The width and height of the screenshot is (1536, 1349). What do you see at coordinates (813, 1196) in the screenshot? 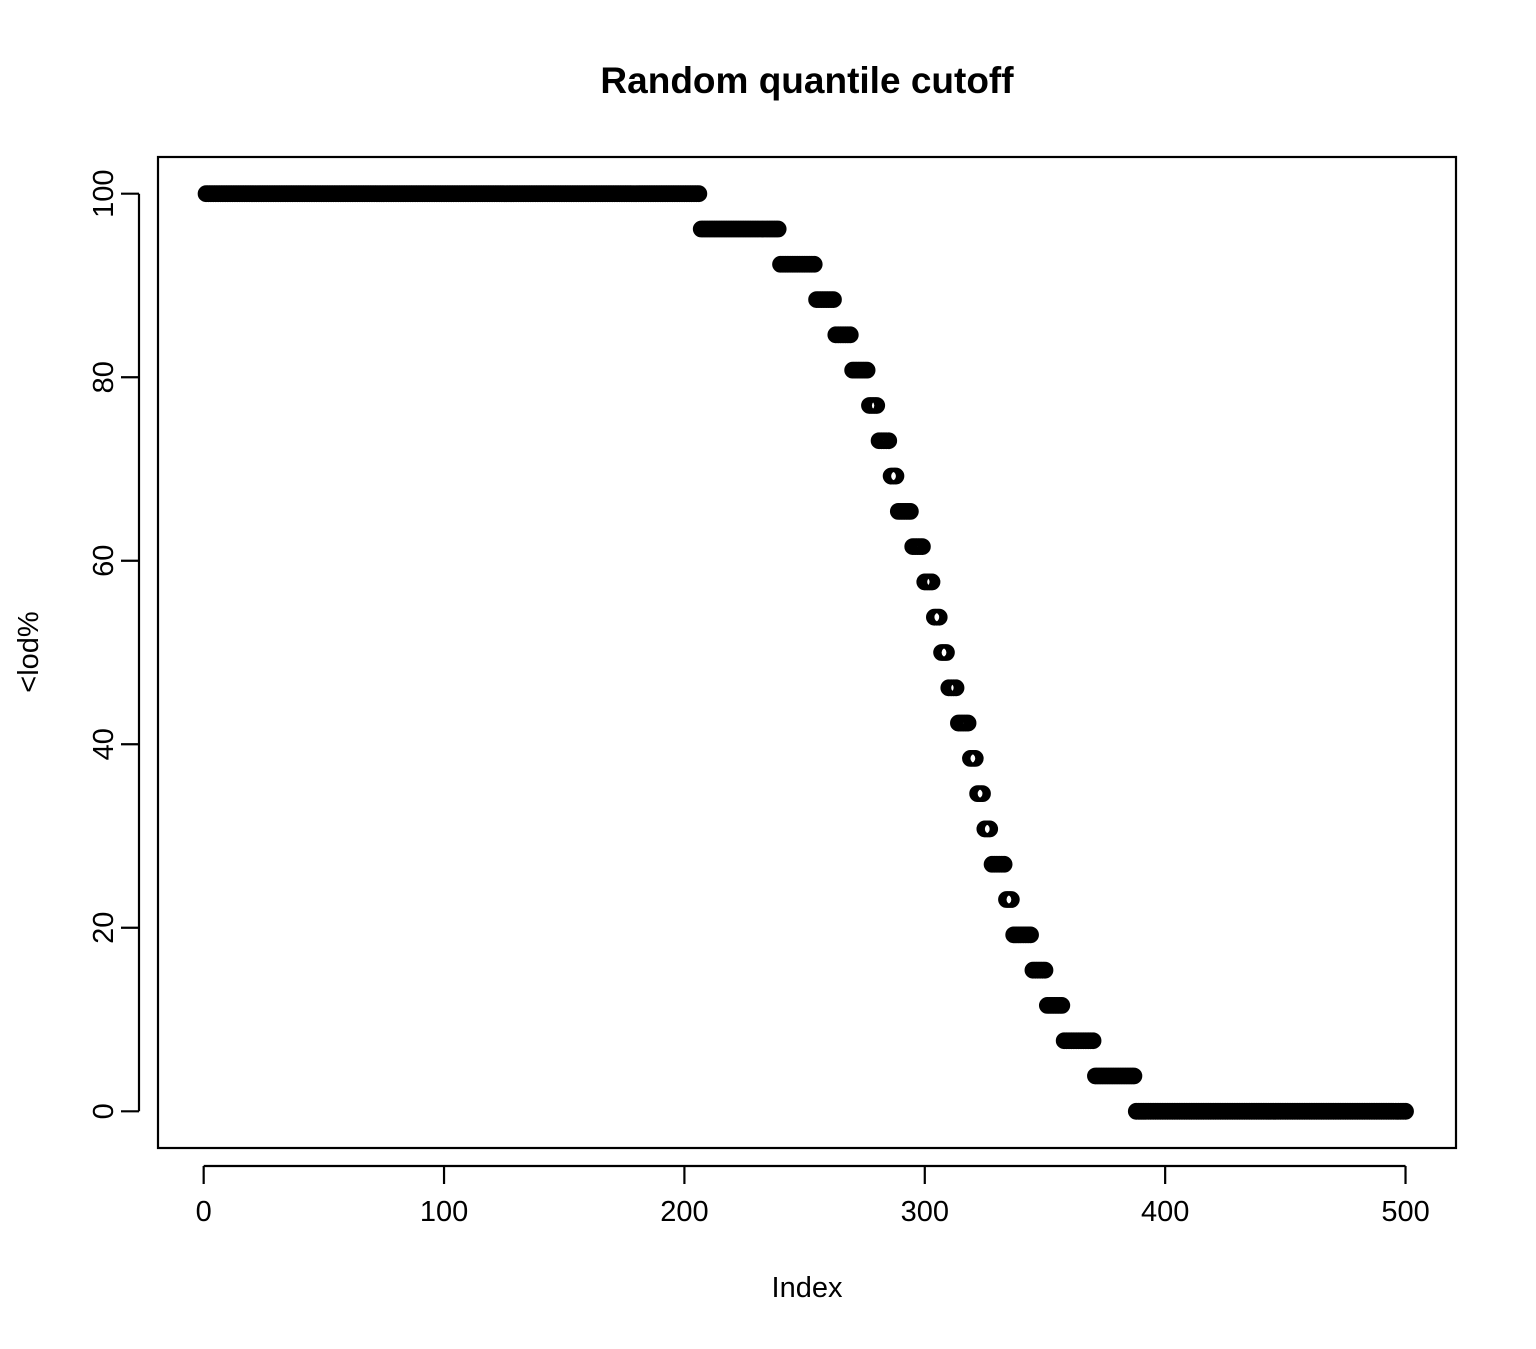
I see `x-axis: 0 100 200 300 400 500` at bounding box center [813, 1196].